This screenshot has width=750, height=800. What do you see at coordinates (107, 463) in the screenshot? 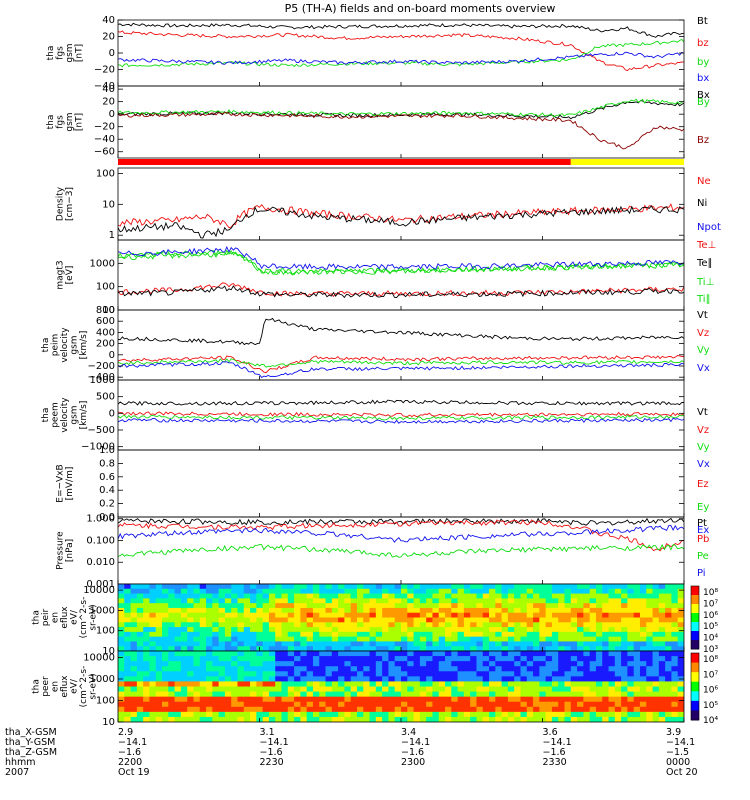
I see `y-tick-label: 0.8` at bounding box center [107, 463].